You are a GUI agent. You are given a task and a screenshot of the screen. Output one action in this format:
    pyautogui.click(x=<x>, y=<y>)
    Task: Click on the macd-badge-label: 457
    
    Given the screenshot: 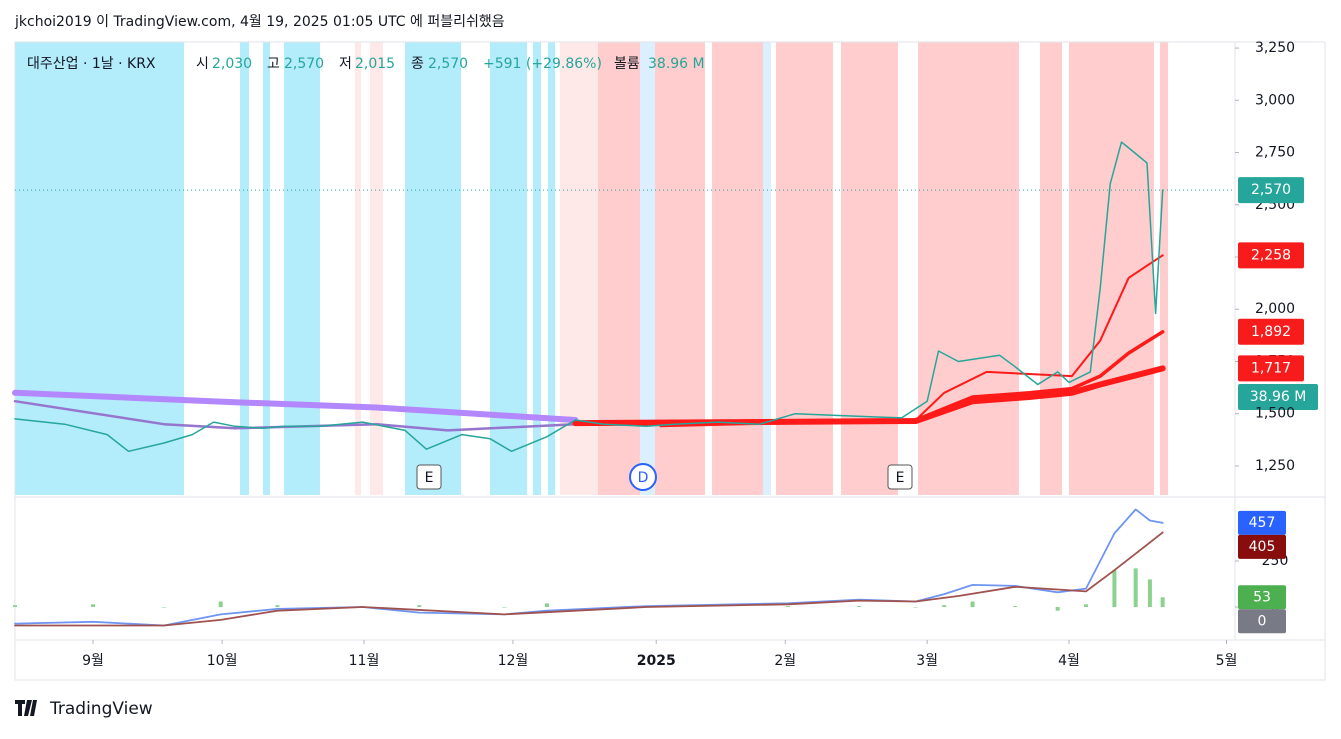 What is the action you would take?
    pyautogui.click(x=1262, y=523)
    